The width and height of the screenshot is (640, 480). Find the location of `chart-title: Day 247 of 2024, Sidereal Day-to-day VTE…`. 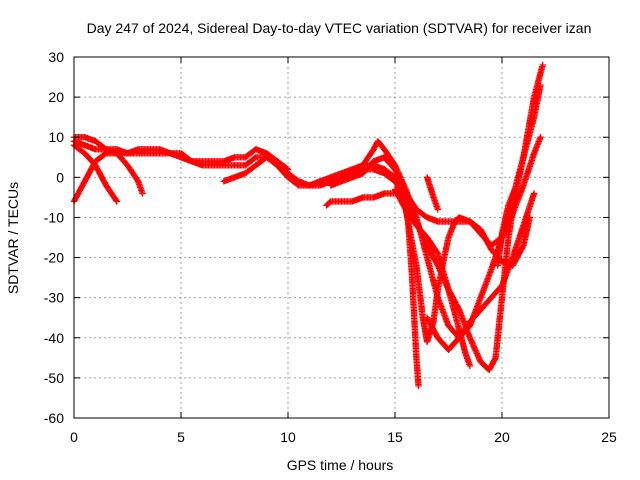

chart-title: Day 247 of 2024, Sidereal Day-to-day VTE… is located at coordinates (339, 28).